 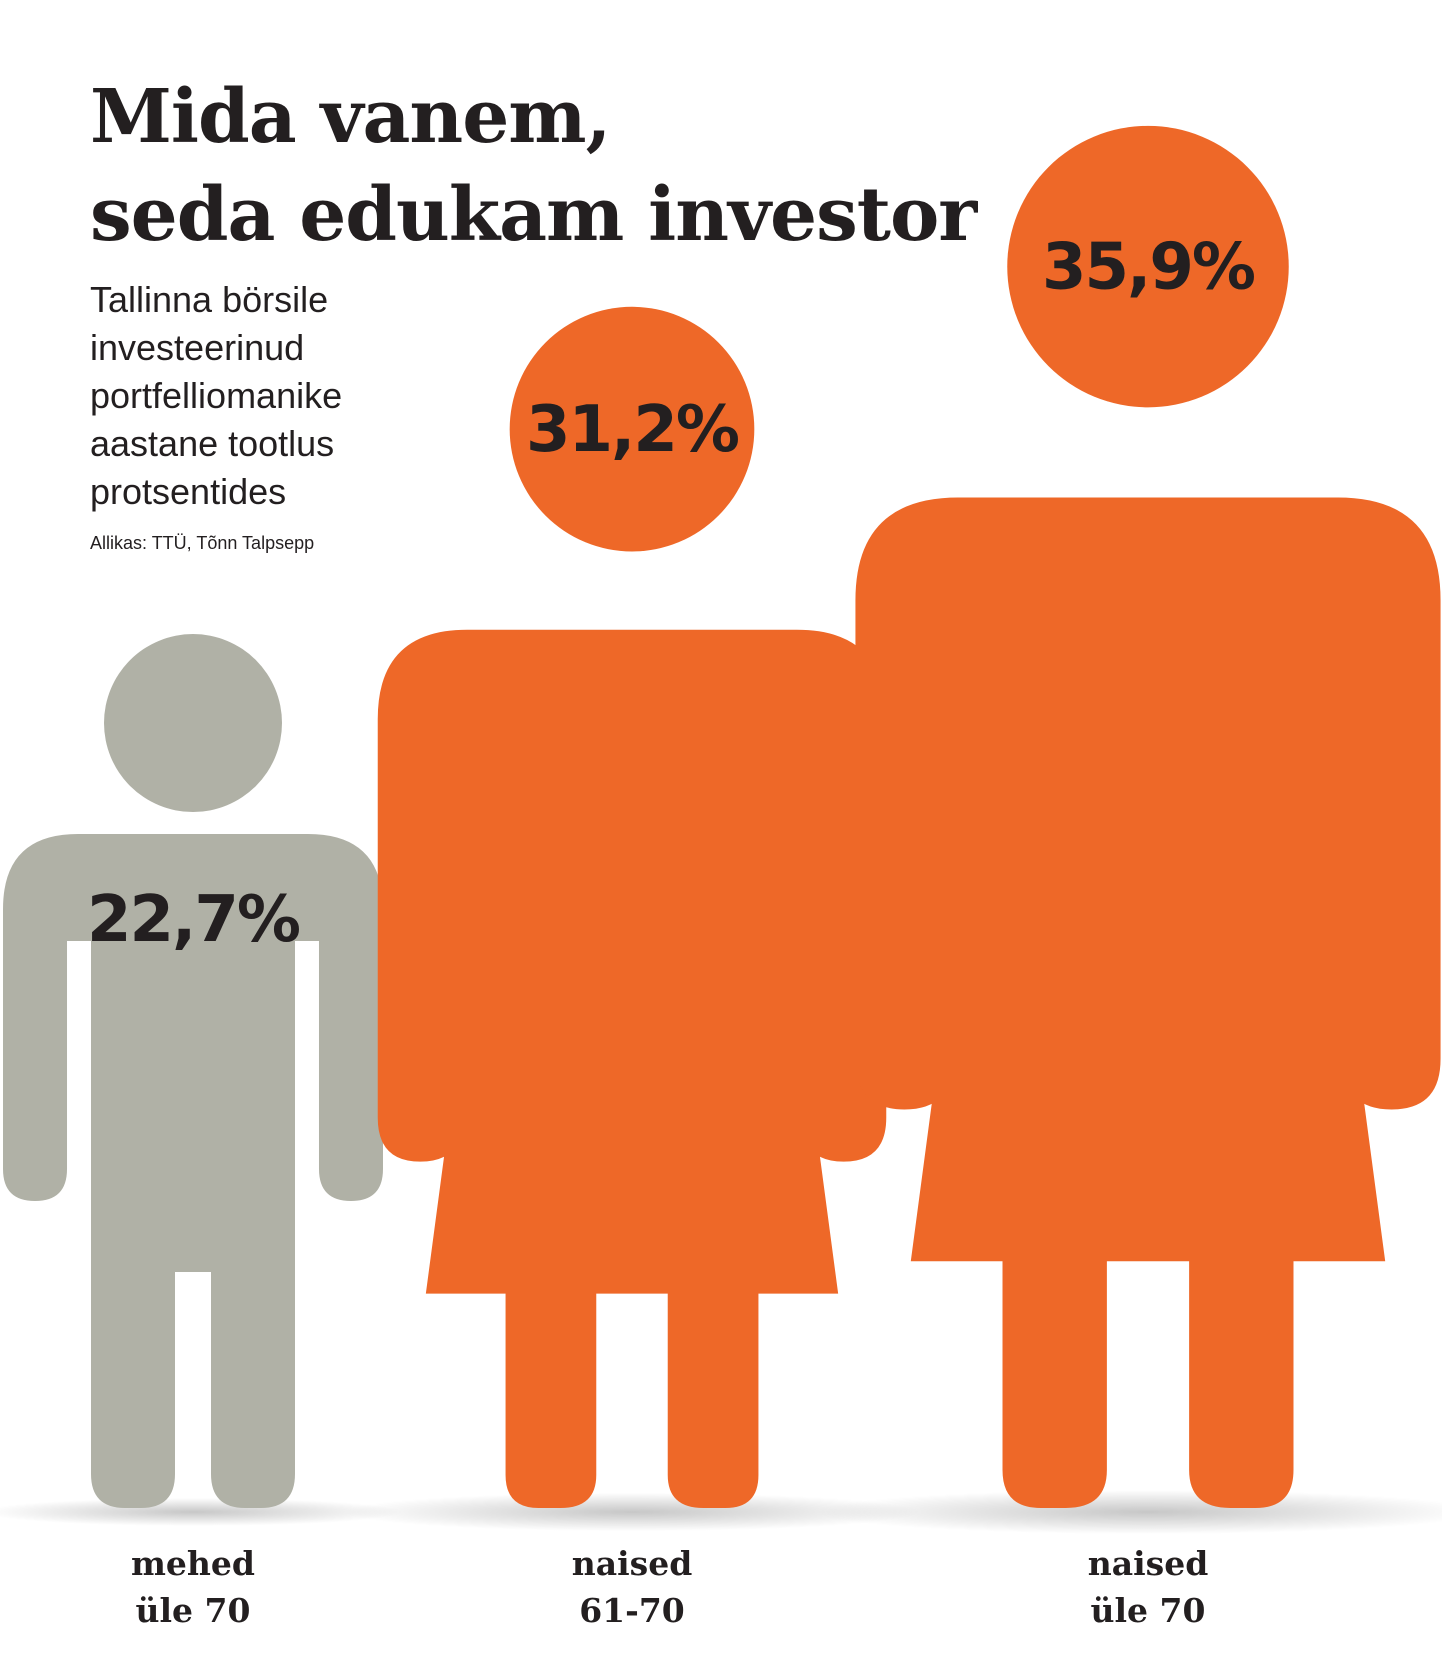 I want to click on value-label: 35,9%, so click(x=1148, y=268).